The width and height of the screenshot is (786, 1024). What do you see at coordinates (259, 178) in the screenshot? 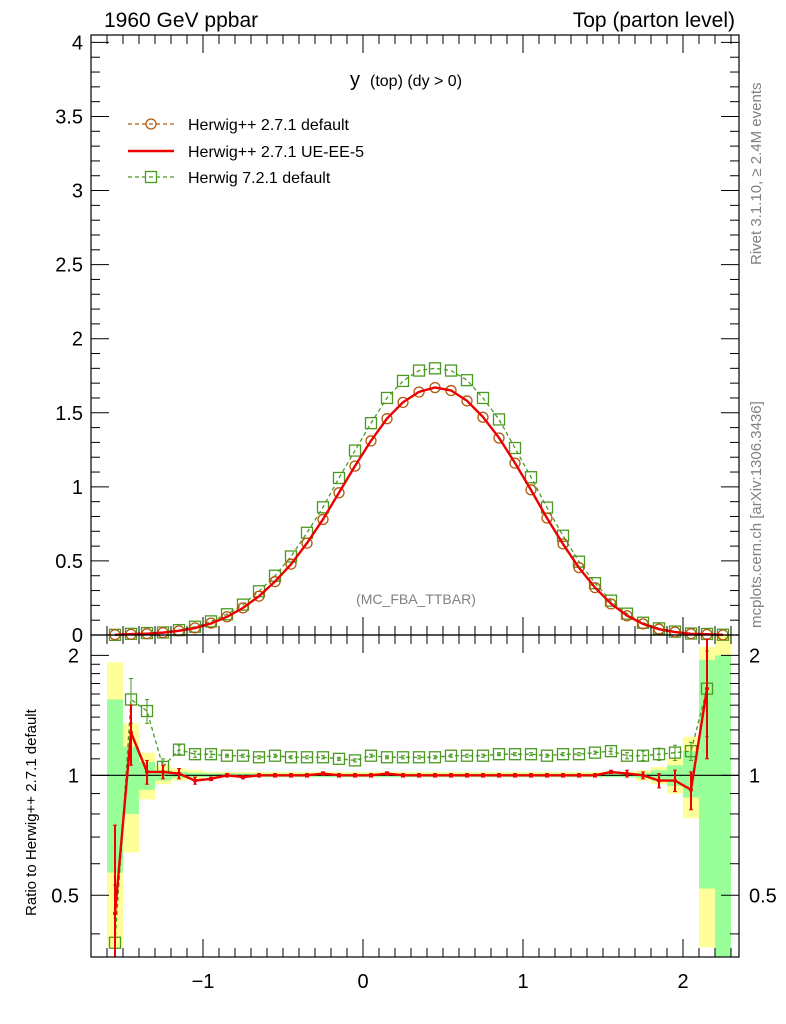
I see `legend-label: Herwig 7.2.1 default` at bounding box center [259, 178].